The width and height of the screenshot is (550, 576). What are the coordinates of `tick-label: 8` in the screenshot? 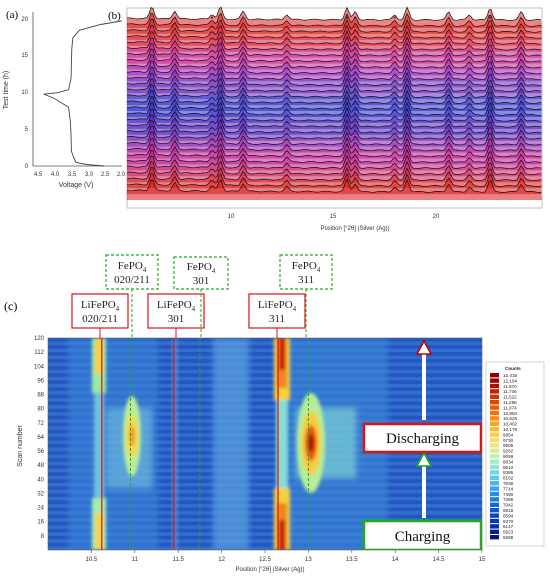 It's located at (43, 537).